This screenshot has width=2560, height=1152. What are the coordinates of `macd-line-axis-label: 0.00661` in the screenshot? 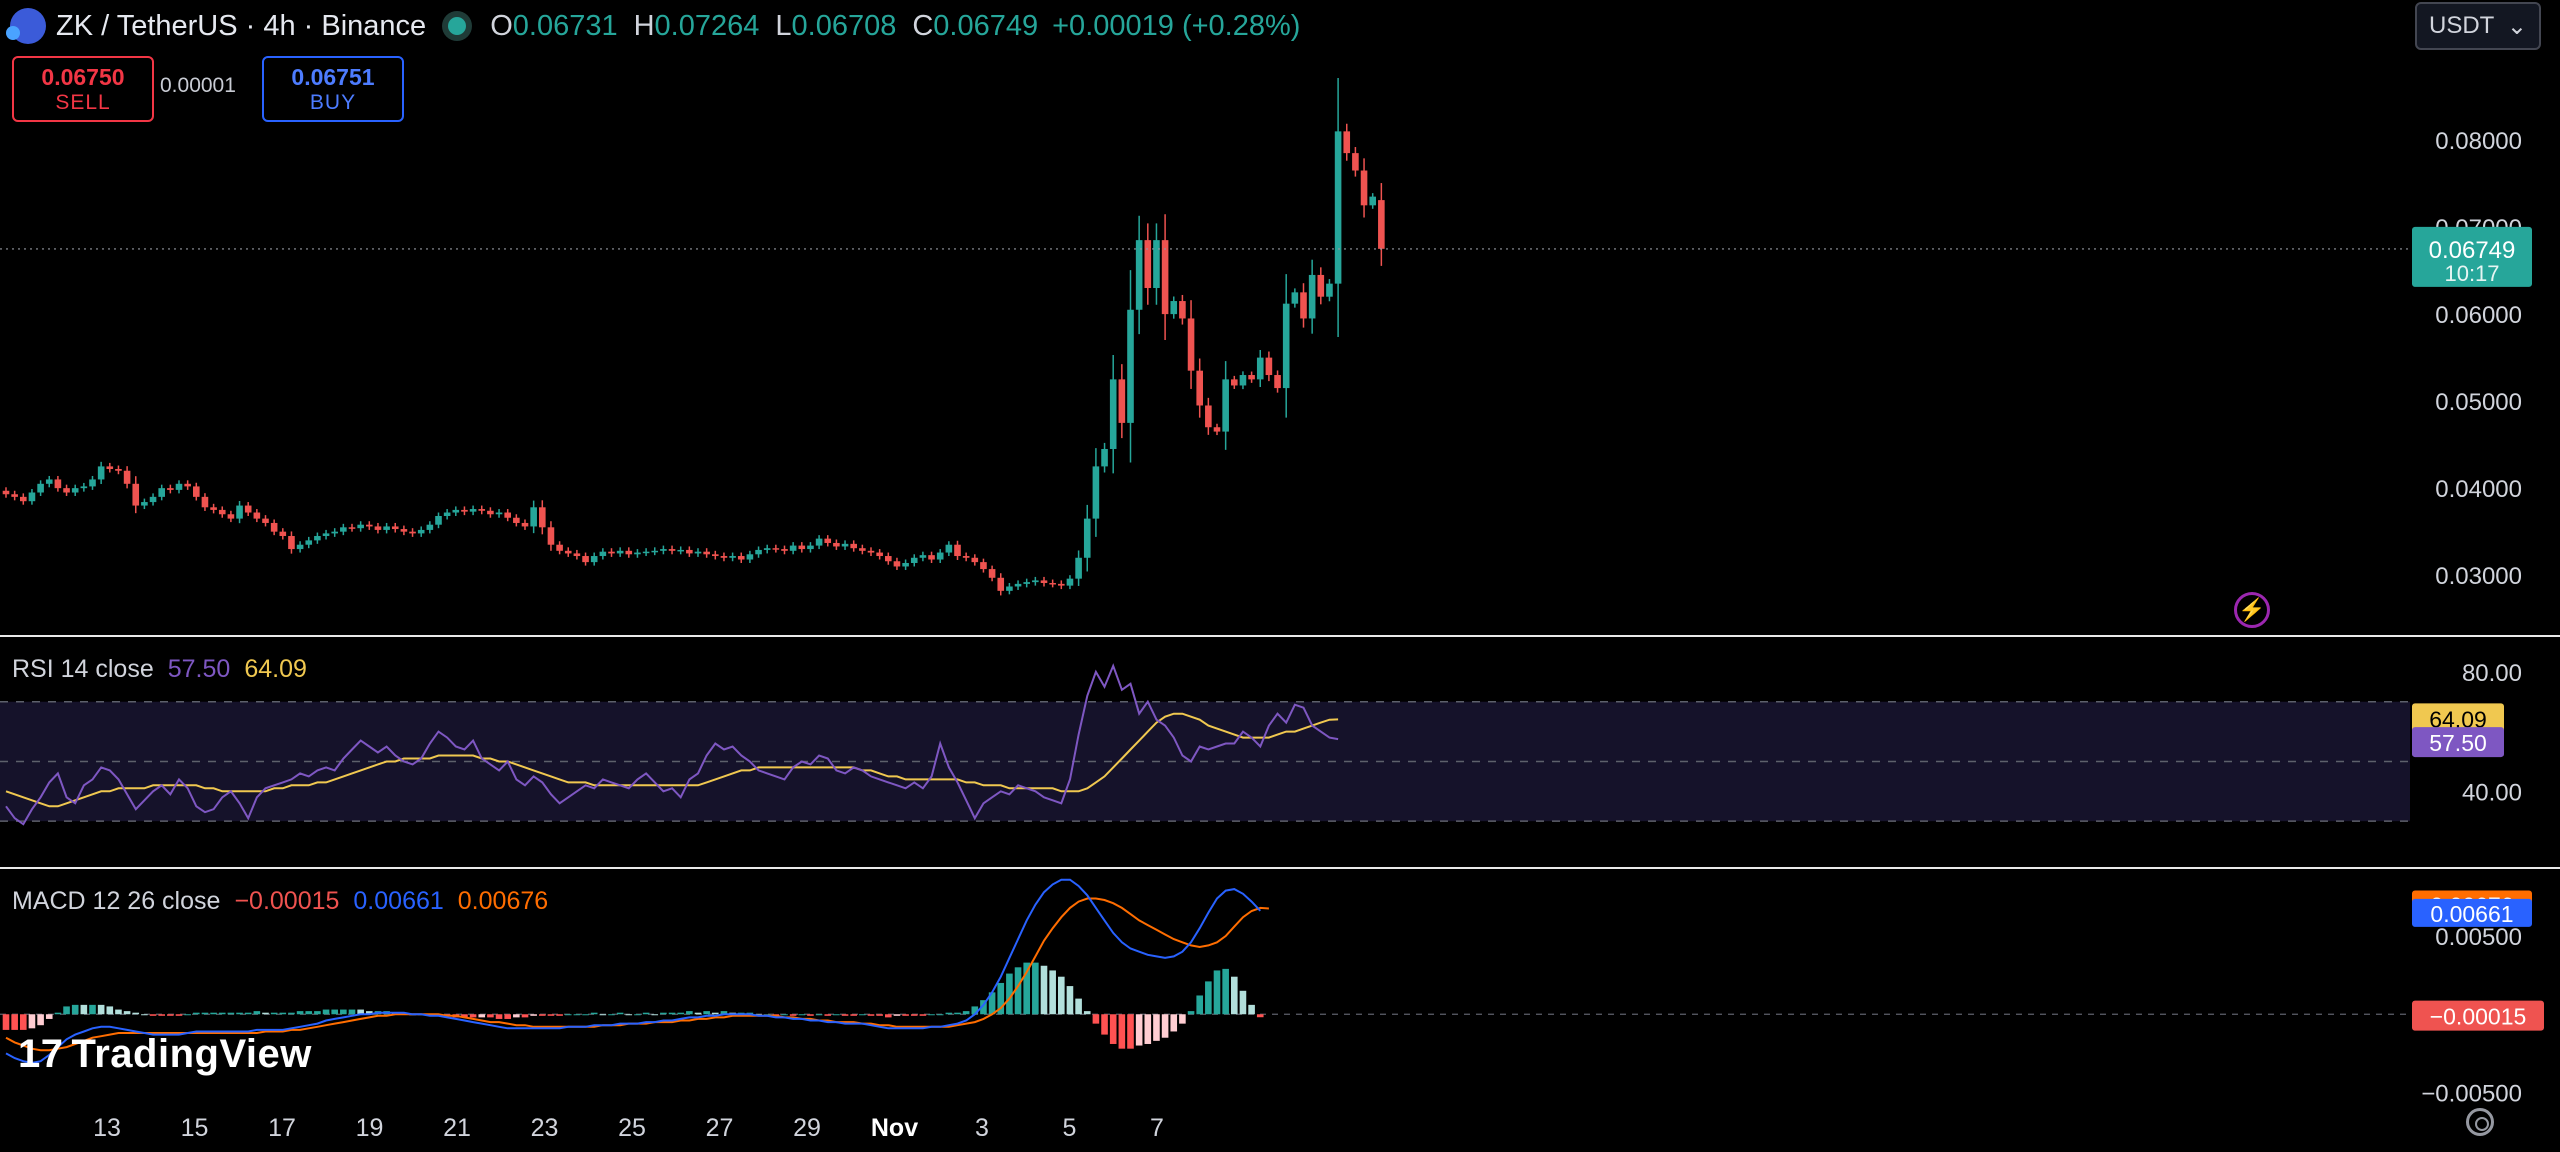 It's located at (2471, 914).